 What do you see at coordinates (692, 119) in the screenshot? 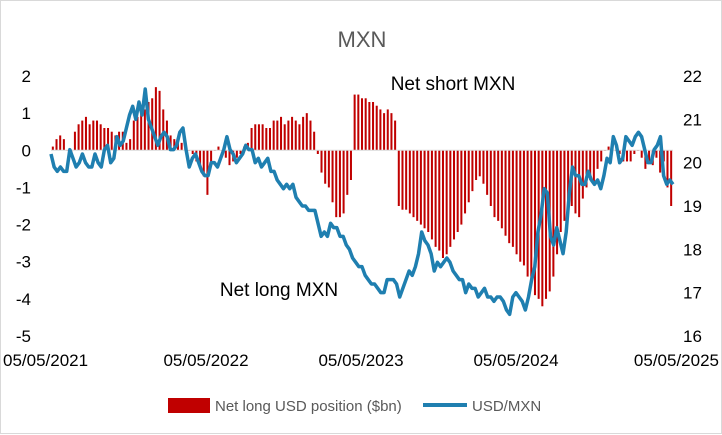
I see `right-tick-label: 21` at bounding box center [692, 119].